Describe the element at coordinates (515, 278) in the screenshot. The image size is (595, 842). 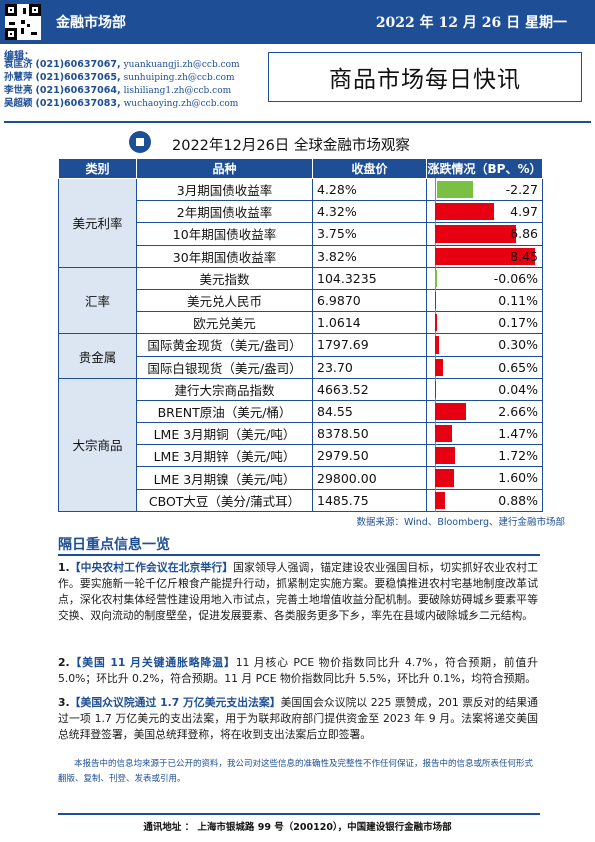
I see `change-value: -0.06%` at that location.